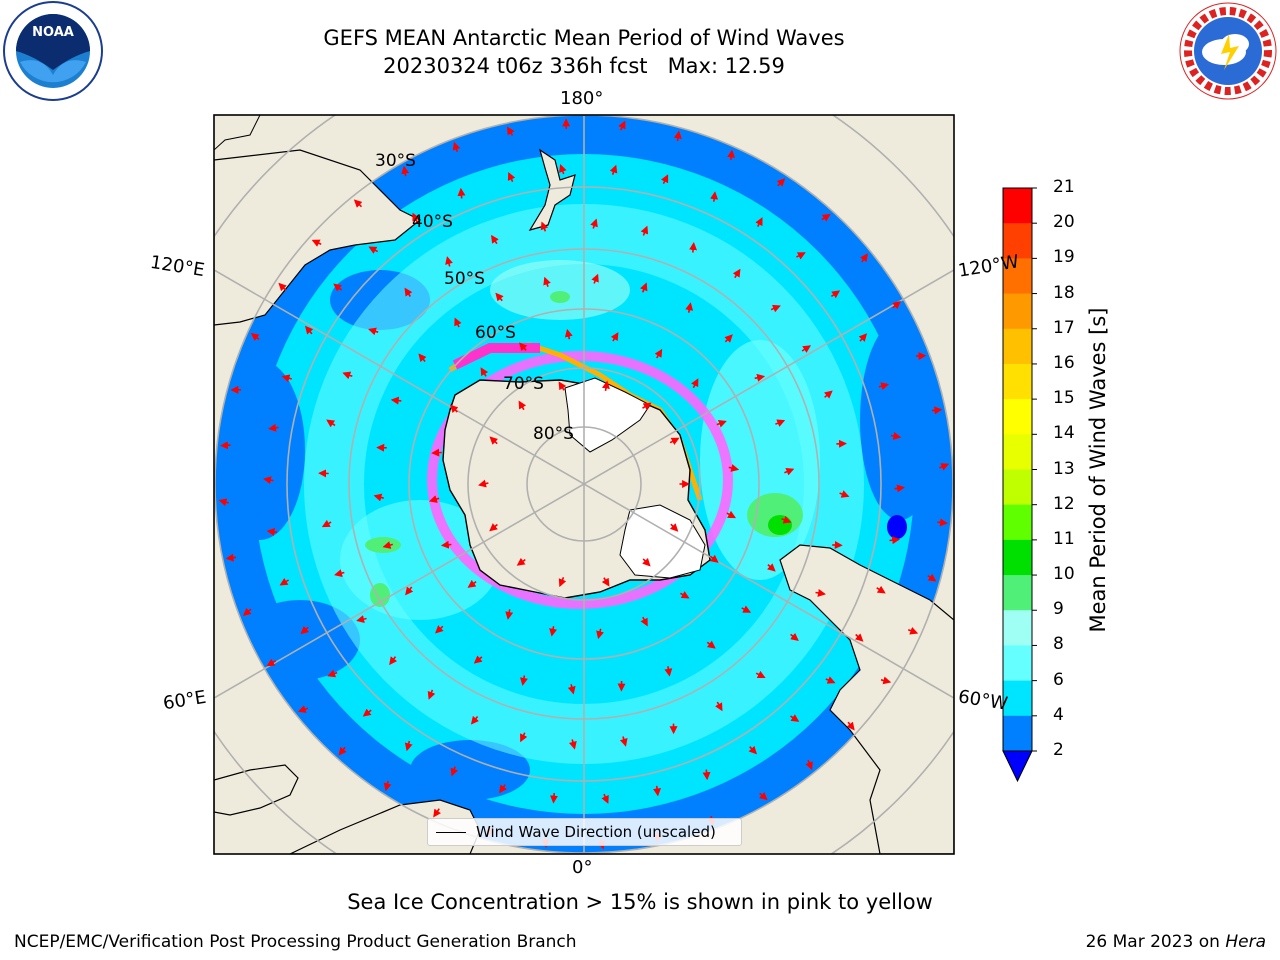 Image resolution: width=1280 pixels, height=960 pixels. What do you see at coordinates (1058, 609) in the screenshot?
I see `colorbar-tick-label: 9` at bounding box center [1058, 609].